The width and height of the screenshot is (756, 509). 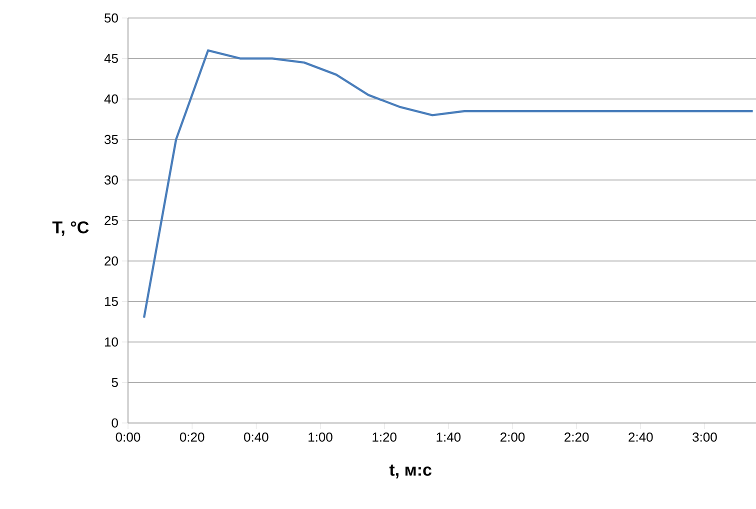 What do you see at coordinates (111, 180) in the screenshot?
I see `y-tick-label: 30` at bounding box center [111, 180].